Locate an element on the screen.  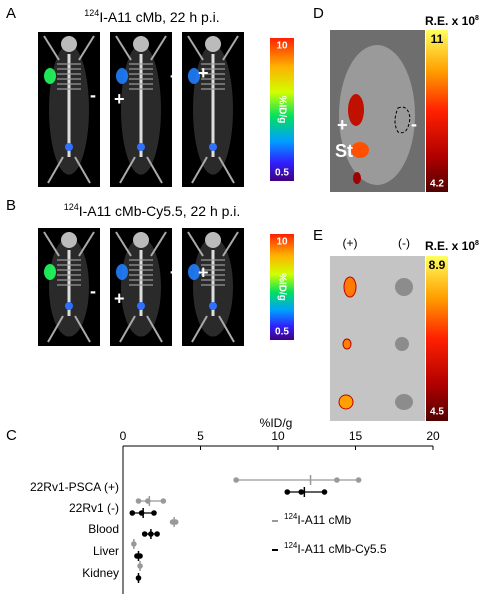
x-tick-label: 0 is located at coordinates (123, 436).